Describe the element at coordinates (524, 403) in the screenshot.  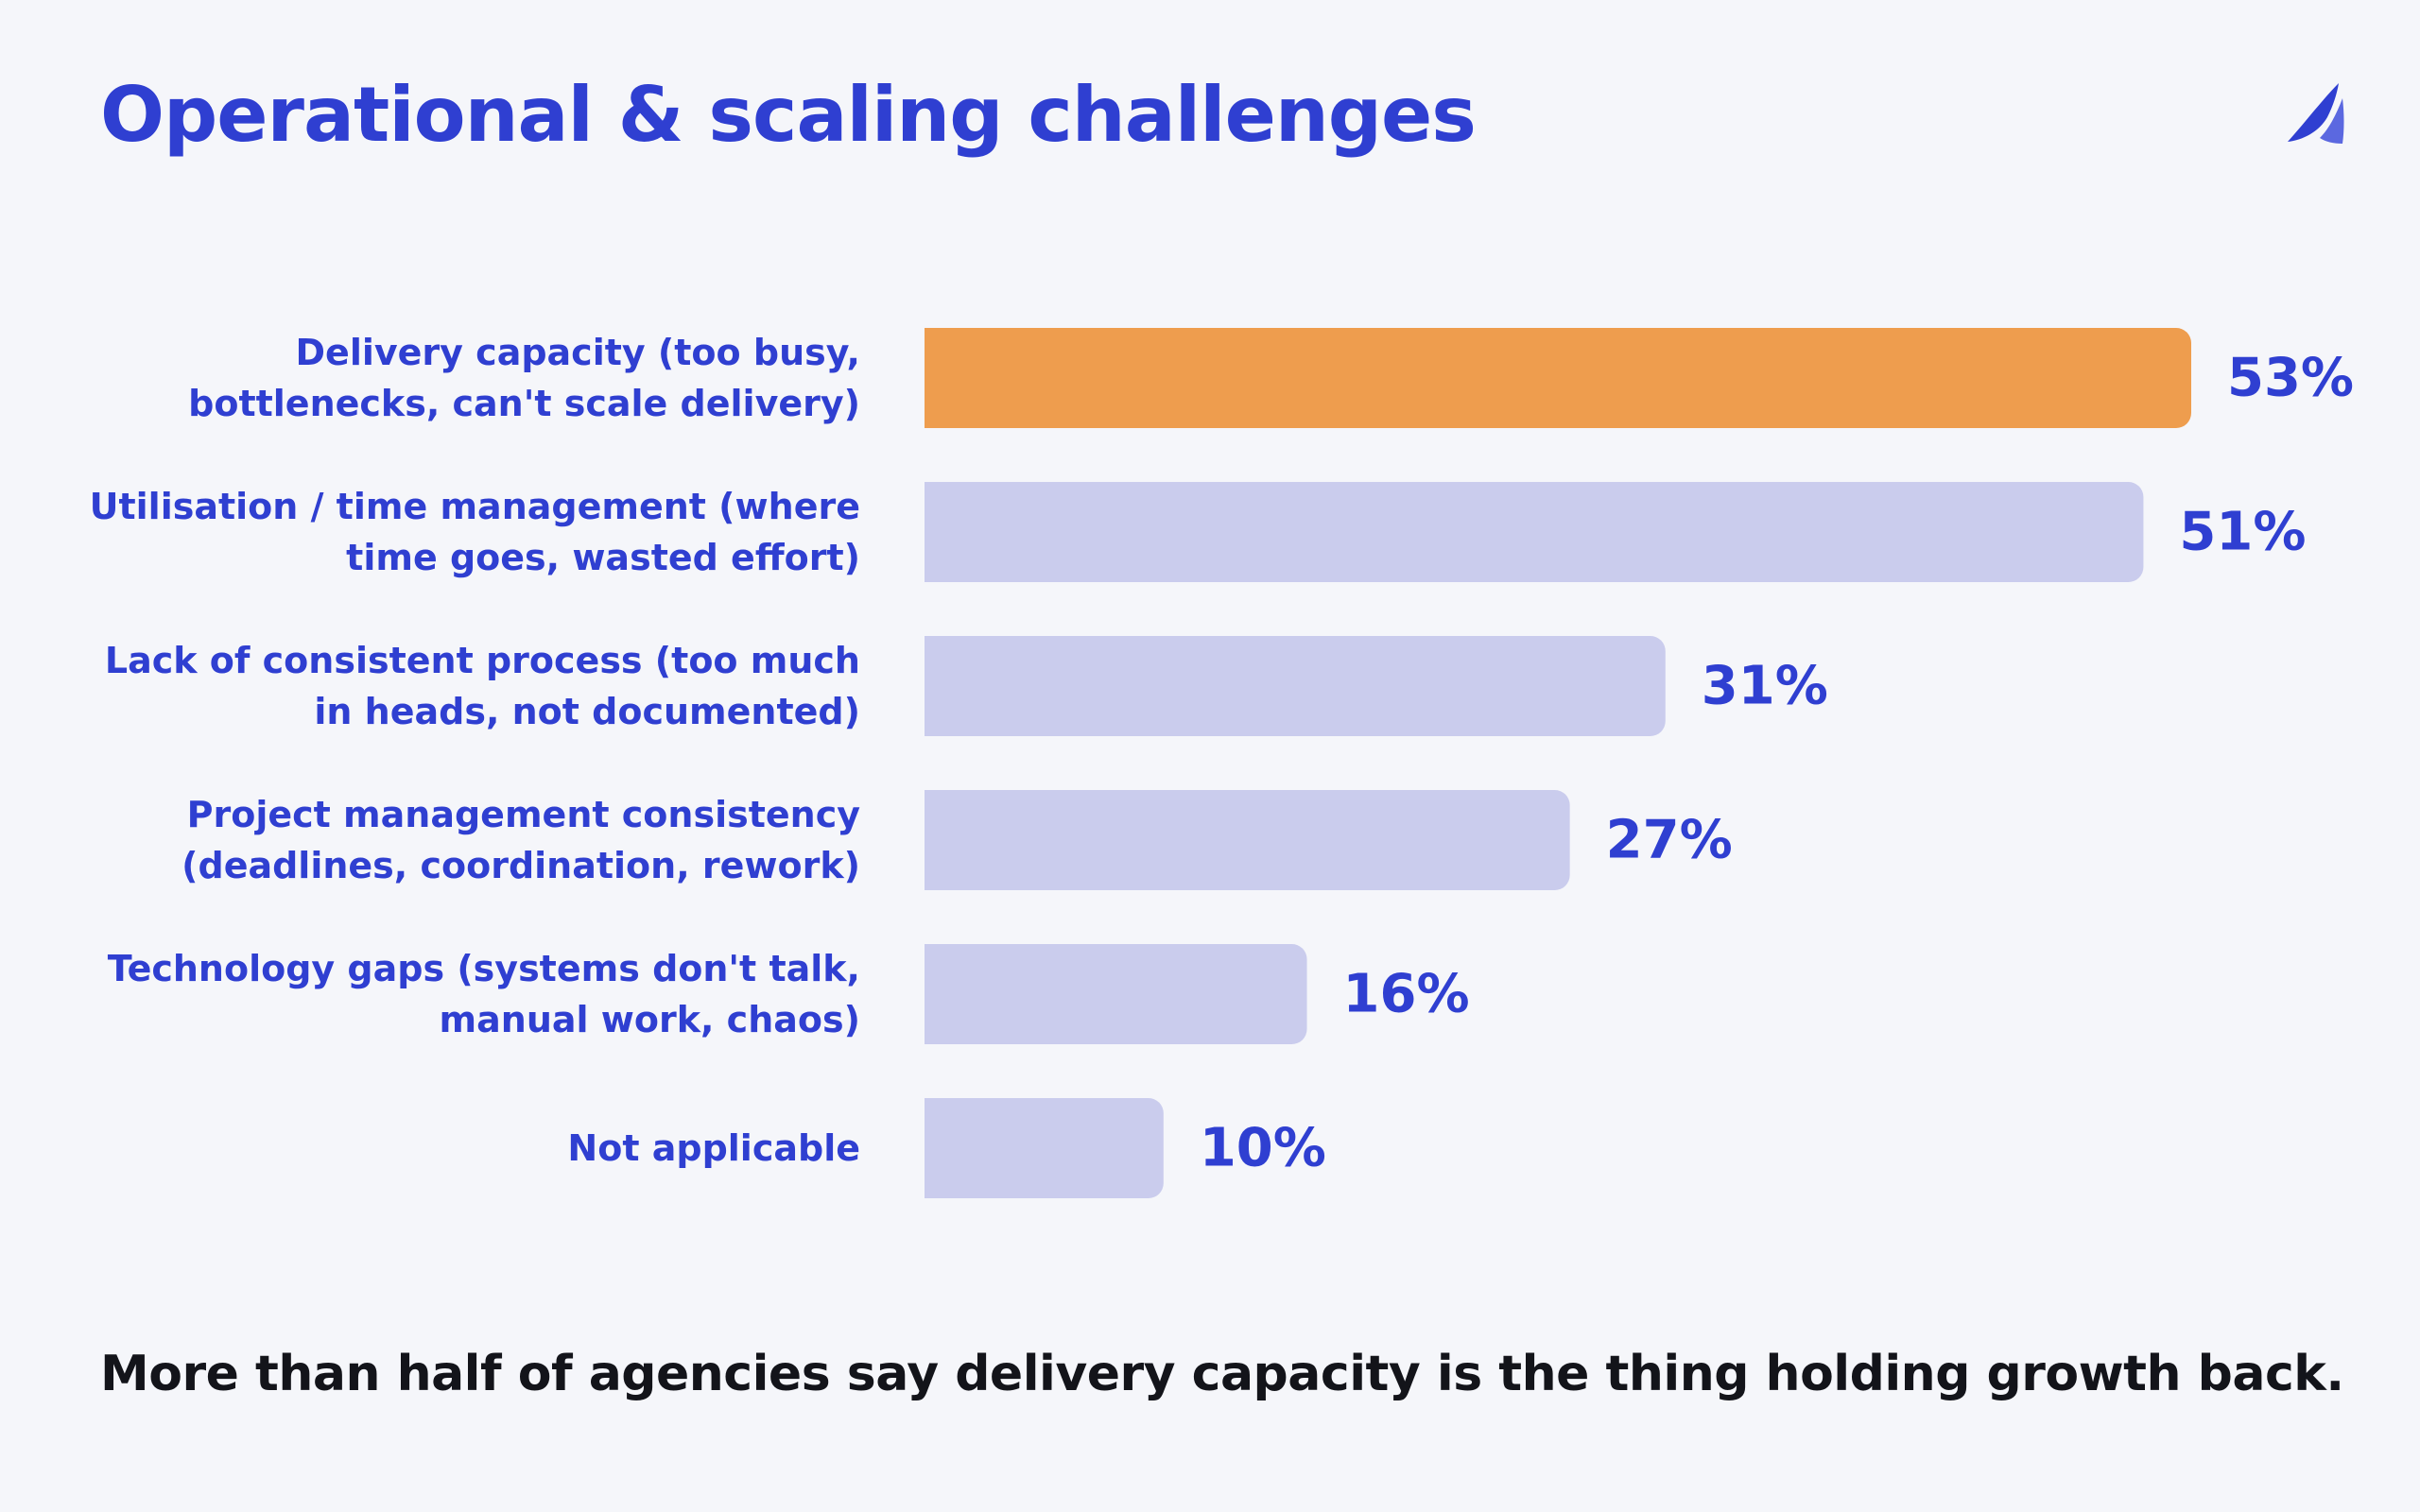
I see `category-label-line: bottlenecks, can't scale delivery)` at that location.